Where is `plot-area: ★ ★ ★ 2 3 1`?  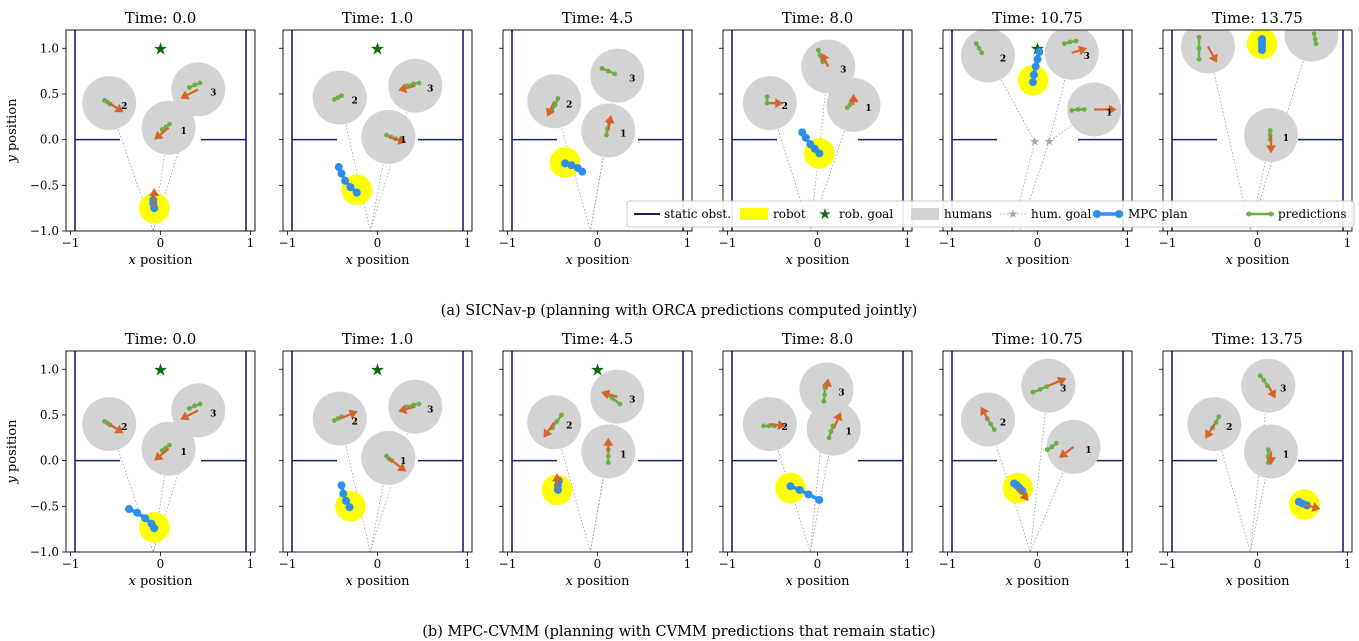 plot-area: ★ ★ ★ 2 3 1 is located at coordinates (1037, 130).